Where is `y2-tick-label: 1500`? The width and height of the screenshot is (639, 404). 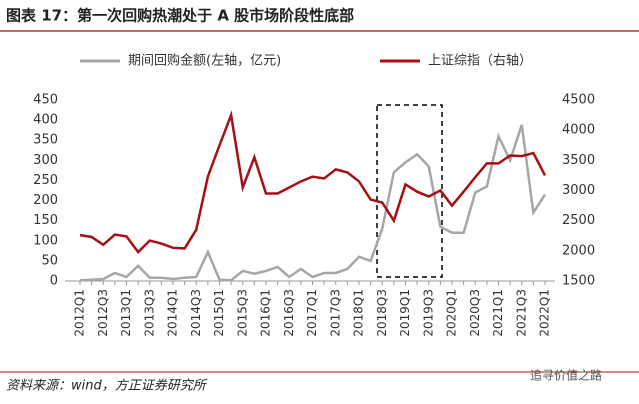
y2-tick-label: 1500 is located at coordinates (578, 281).